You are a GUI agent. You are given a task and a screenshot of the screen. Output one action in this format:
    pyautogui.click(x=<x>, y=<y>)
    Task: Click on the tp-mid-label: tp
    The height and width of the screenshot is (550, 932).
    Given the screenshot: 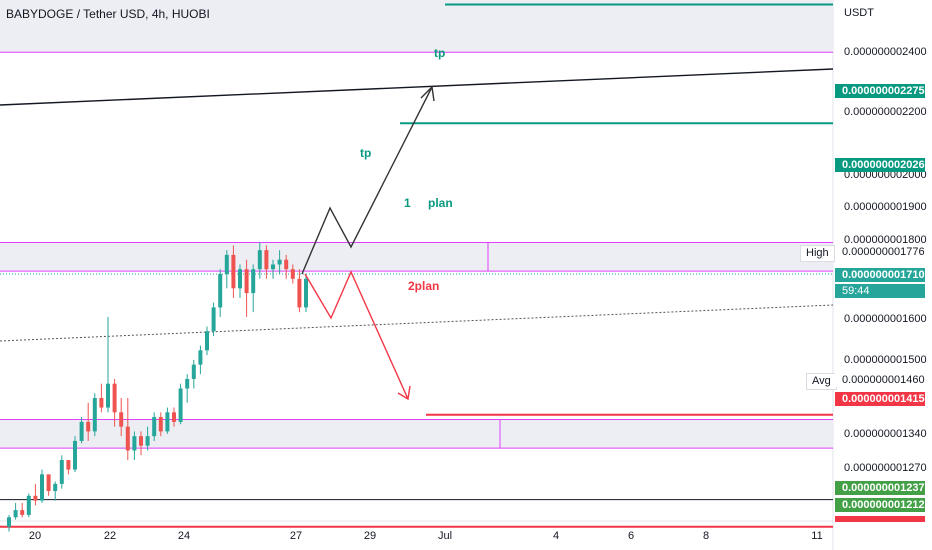 What is the action you would take?
    pyautogui.click(x=366, y=153)
    